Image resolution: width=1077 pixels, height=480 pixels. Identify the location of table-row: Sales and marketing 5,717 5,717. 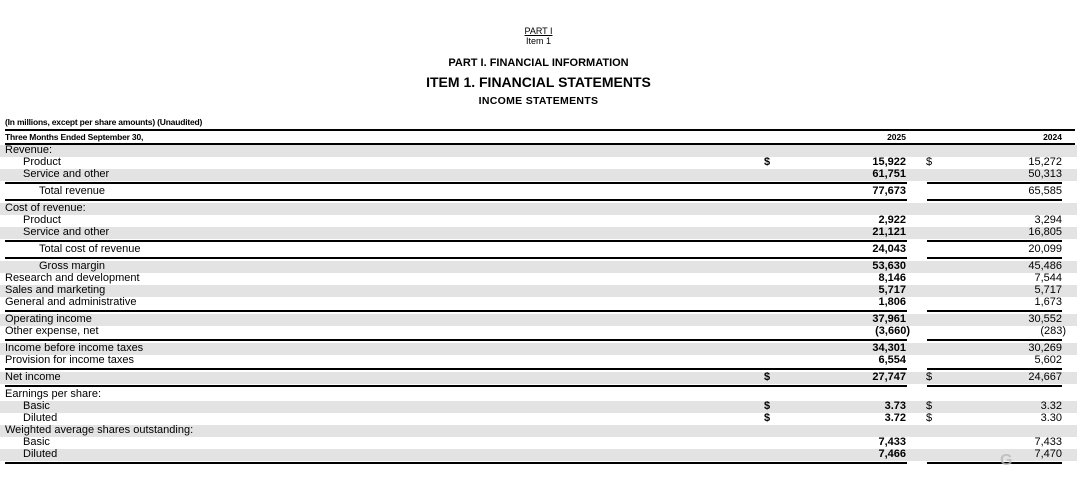
(538, 290).